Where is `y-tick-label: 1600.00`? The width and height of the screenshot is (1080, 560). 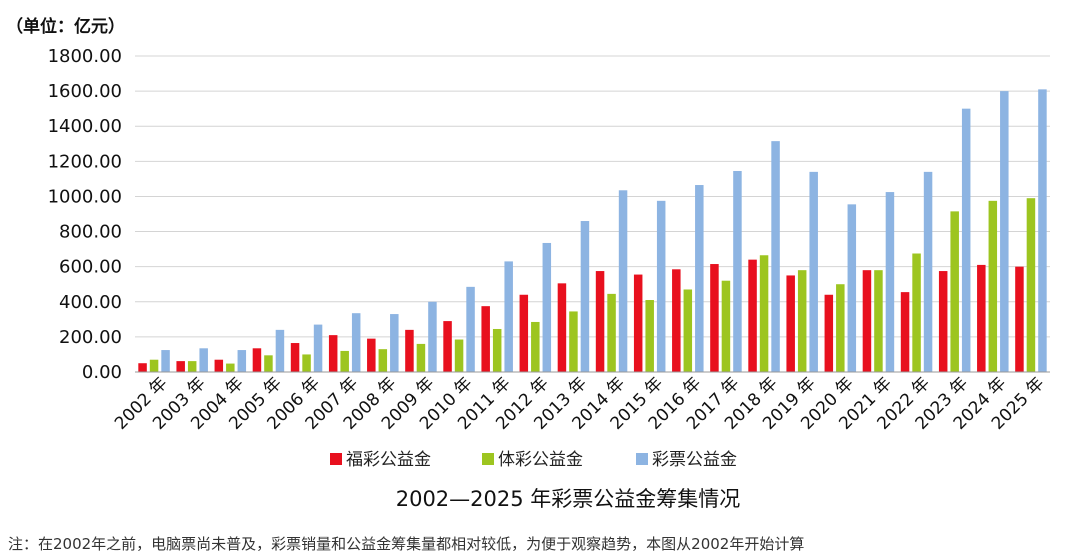 y-tick-label: 1600.00 is located at coordinates (85, 91).